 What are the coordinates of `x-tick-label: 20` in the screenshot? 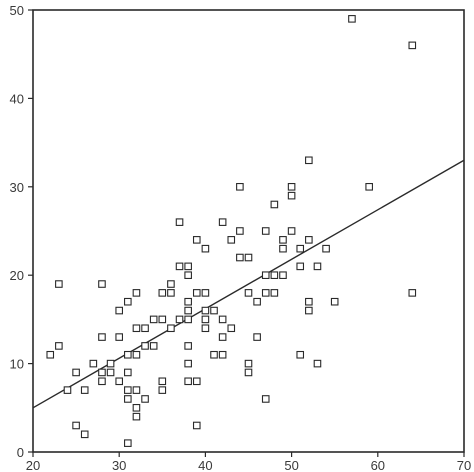 It's located at (33, 465).